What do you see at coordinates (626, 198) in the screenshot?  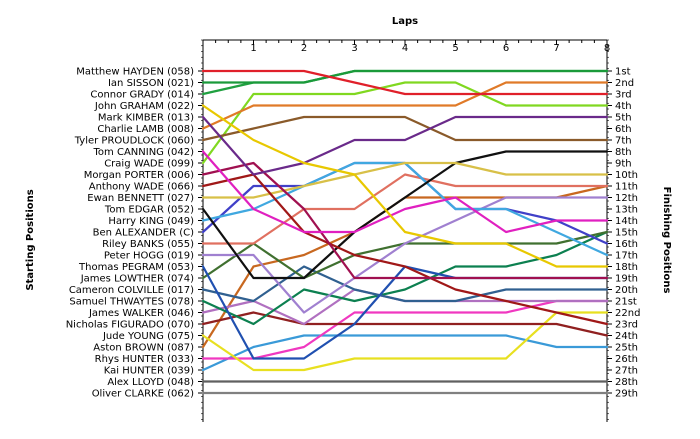 I see `finish-label: 12th` at bounding box center [626, 198].